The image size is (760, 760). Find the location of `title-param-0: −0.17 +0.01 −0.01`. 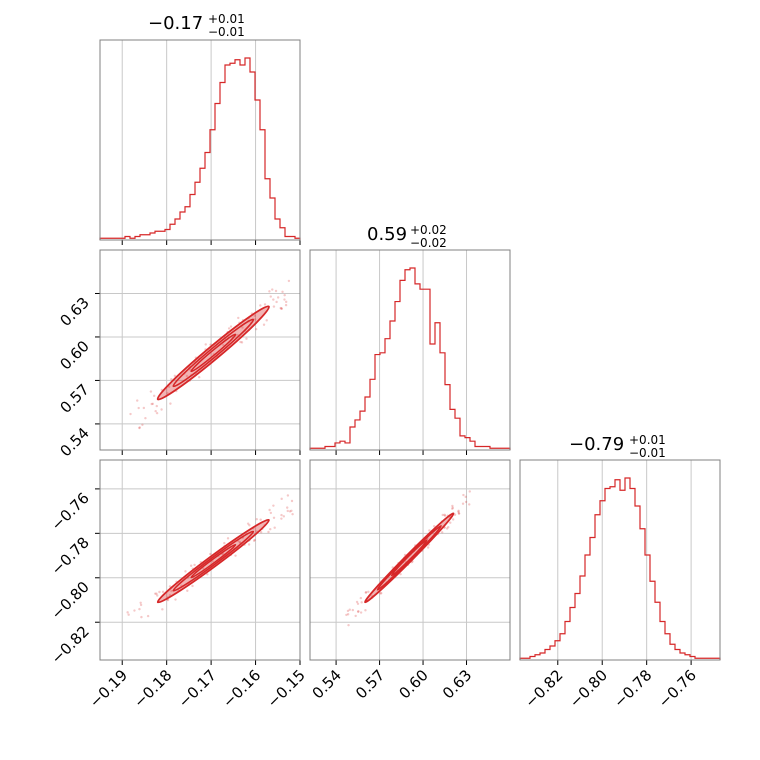

title-param-0: −0.17 +0.01 −0.01 is located at coordinates (196, 25).